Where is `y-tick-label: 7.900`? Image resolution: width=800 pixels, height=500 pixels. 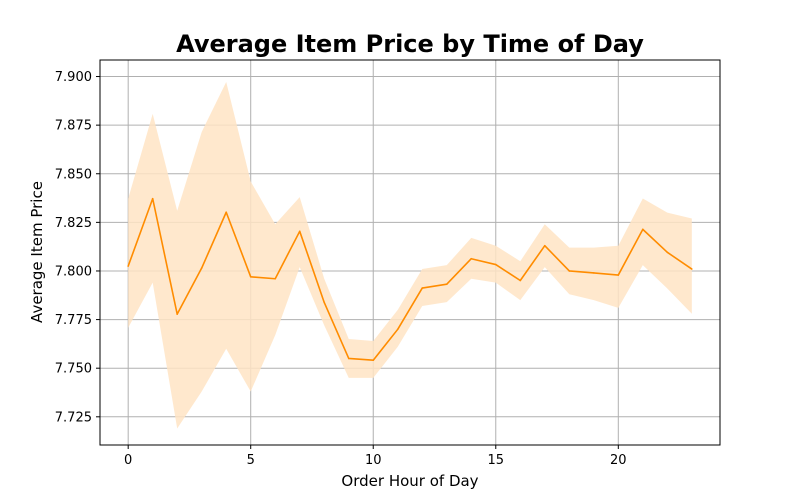 y-tick-label: 7.900 is located at coordinates (73, 77).